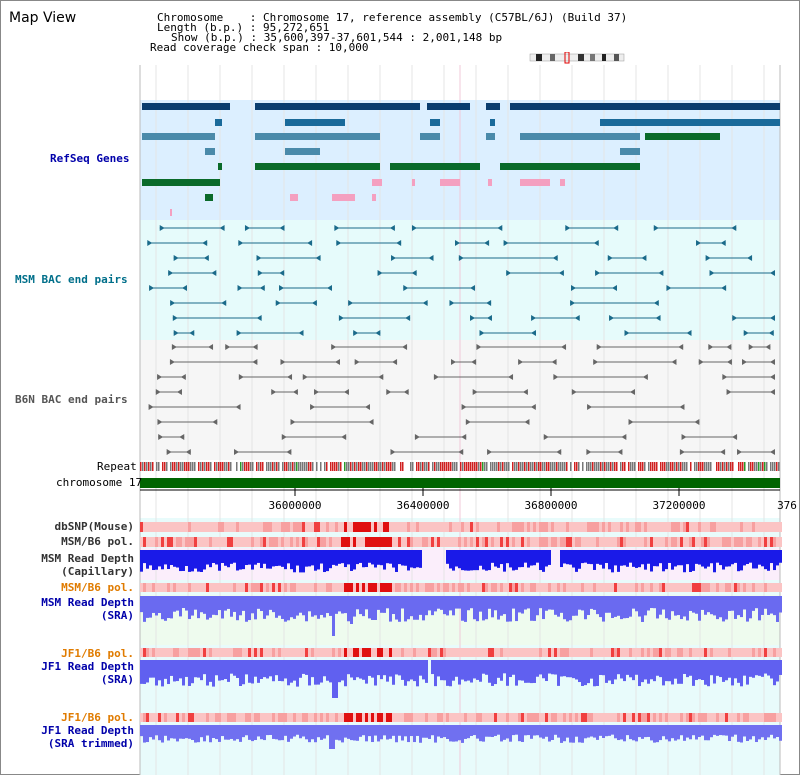 The width and height of the screenshot is (800, 775). Describe the element at coordinates (87, 602) in the screenshot. I see `msm-depth-sra-label: MSM Read Depth` at that location.